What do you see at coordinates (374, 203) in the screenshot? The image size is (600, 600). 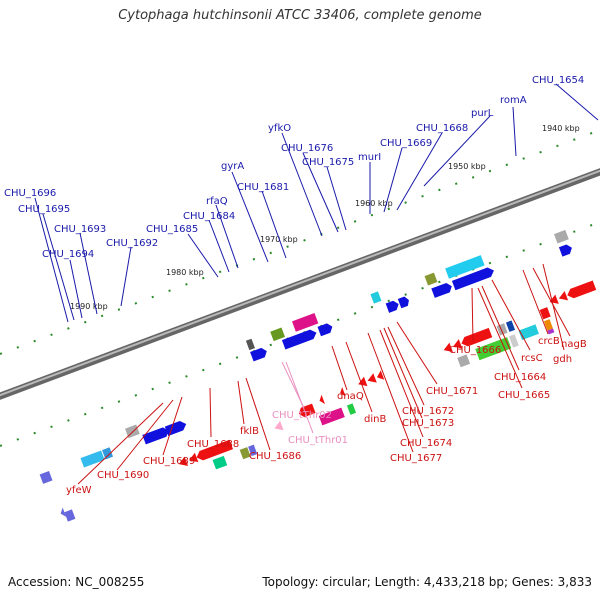 I see `kbp-label: 1960 kbp` at bounding box center [374, 203].